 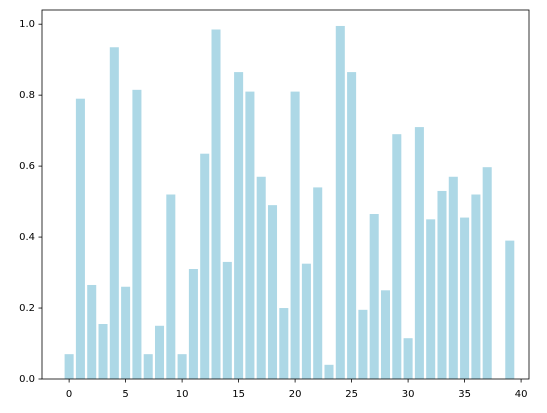 I want to click on x-tick-label: 5, so click(x=125, y=394).